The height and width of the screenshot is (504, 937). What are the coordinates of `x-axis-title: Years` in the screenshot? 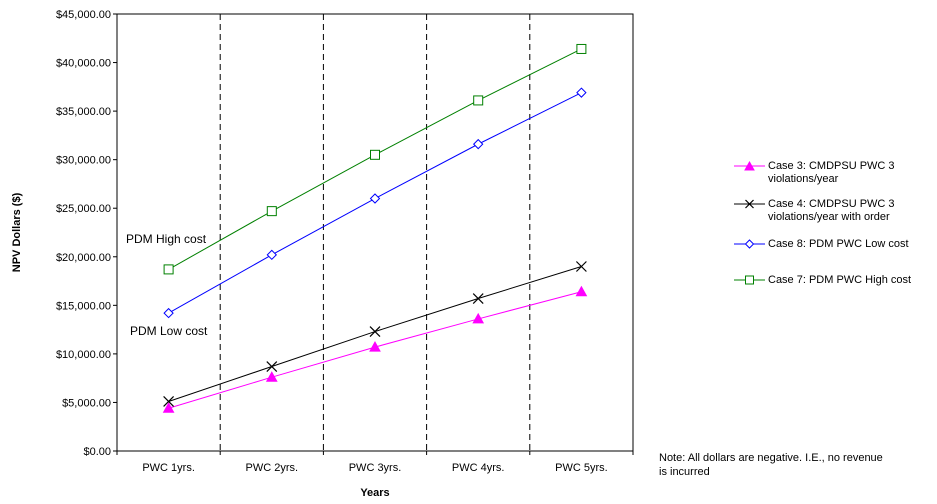 It's located at (374, 493).